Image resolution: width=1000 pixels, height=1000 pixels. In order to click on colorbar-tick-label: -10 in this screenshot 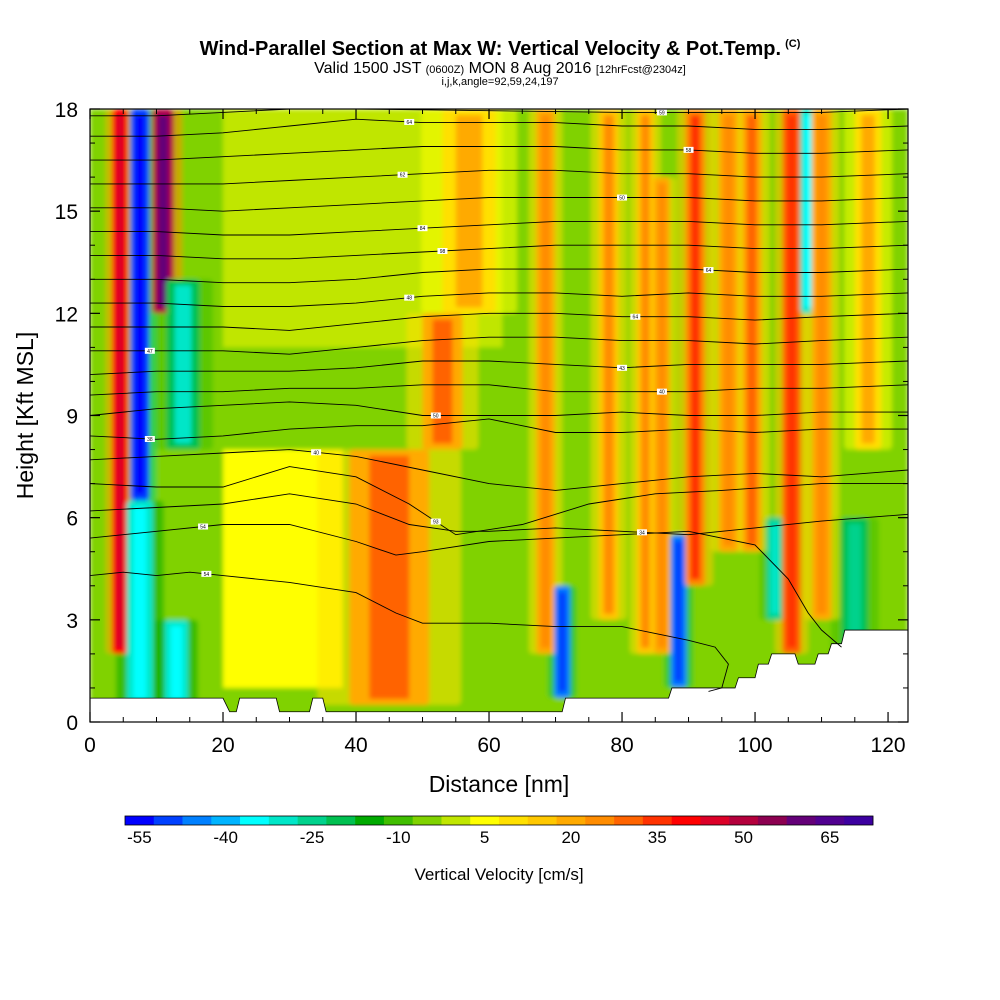, I will do `click(398, 837)`.